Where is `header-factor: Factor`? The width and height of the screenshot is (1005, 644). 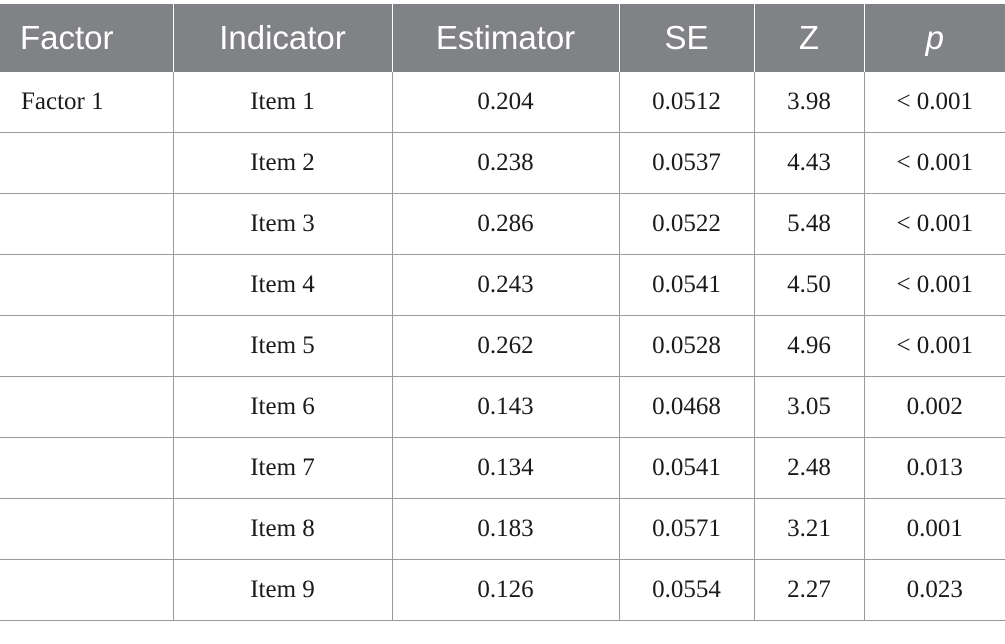
header-factor: Factor is located at coordinates (87, 38).